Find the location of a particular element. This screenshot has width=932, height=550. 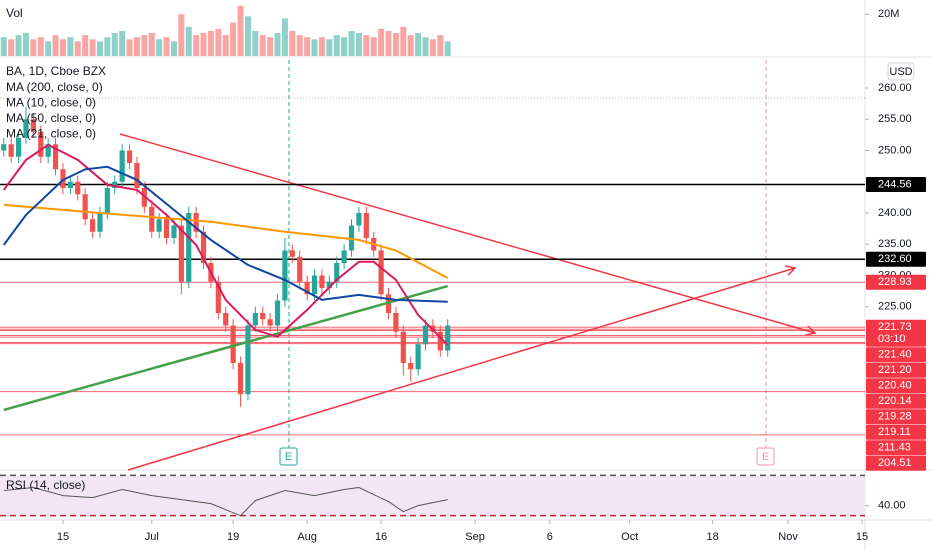

level-label: 221.73 is located at coordinates (895, 327).